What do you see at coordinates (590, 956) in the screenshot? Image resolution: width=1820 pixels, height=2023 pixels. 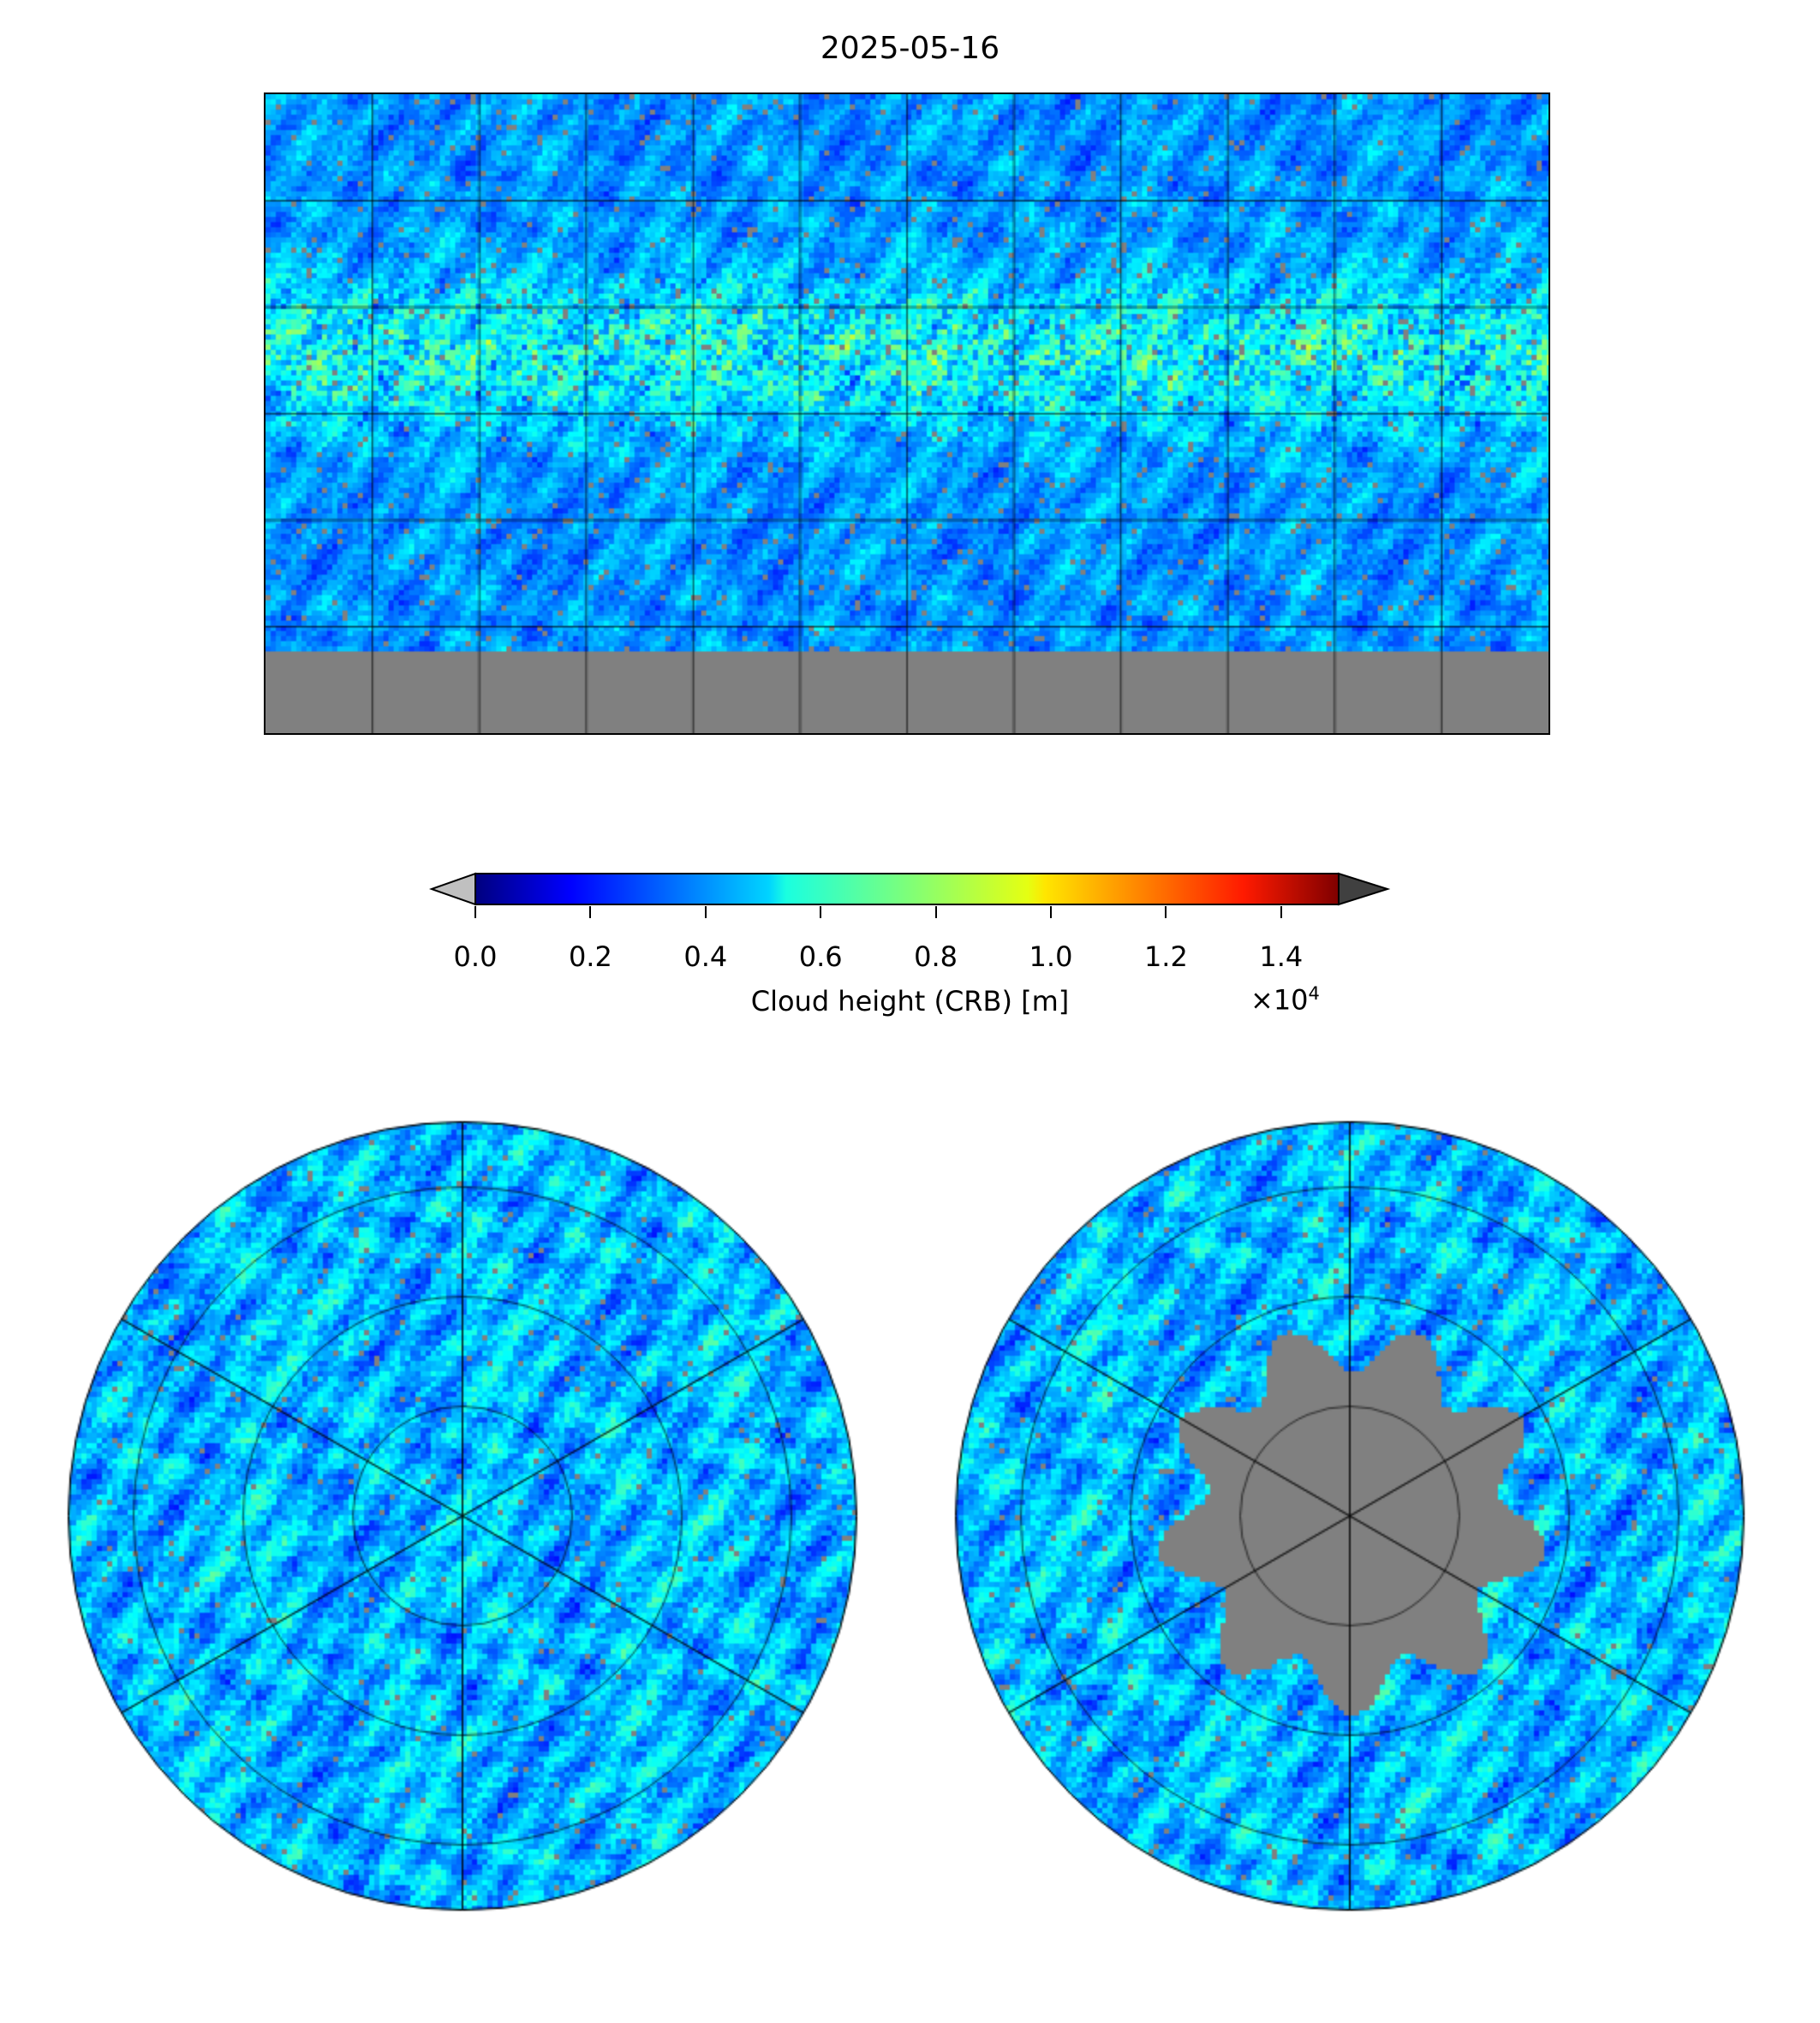 I see `colorbar-tick-label: 0.2` at bounding box center [590, 956].